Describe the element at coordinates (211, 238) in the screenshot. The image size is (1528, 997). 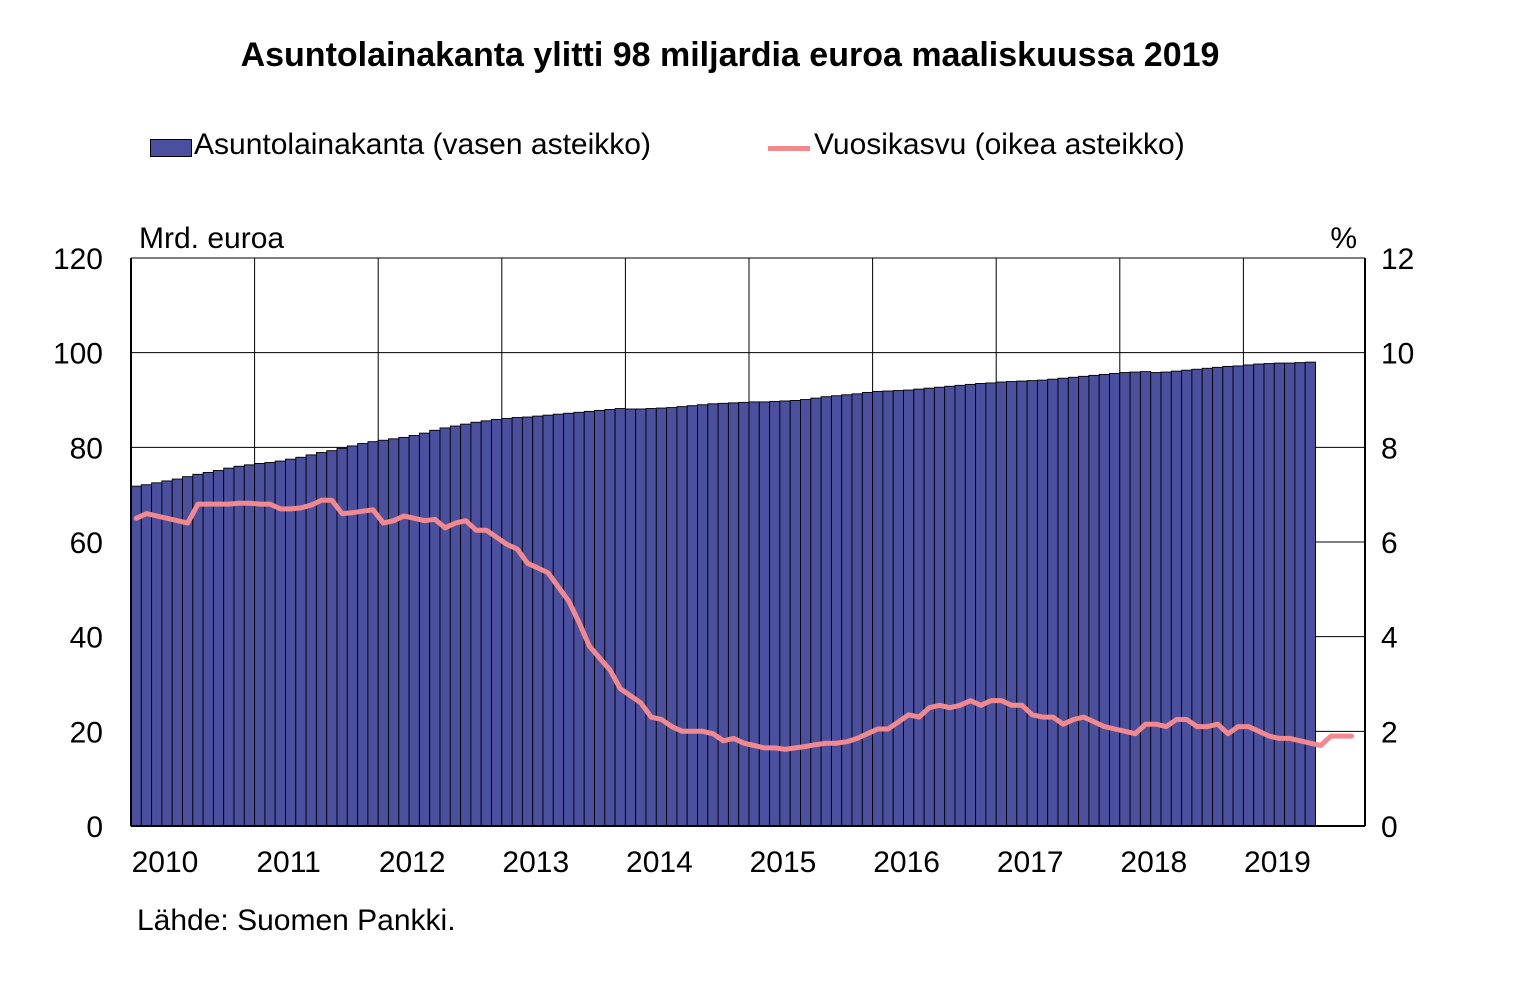
I see `left-unit-label: Mrd. euroa` at that location.